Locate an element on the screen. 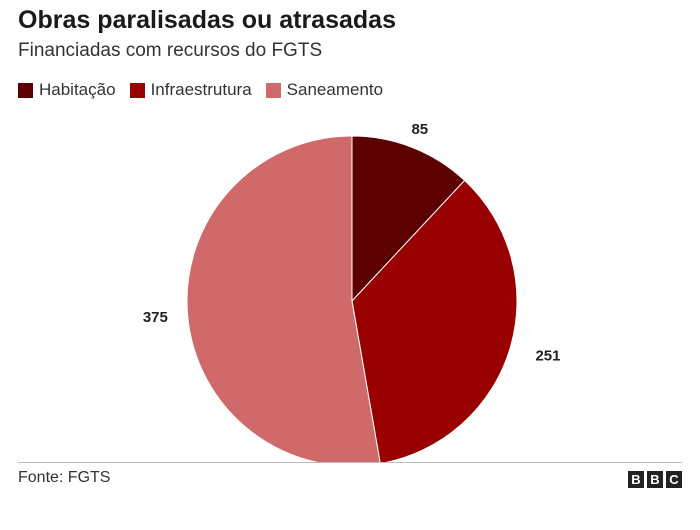 Image resolution: width=700 pixels, height=530 pixels. bbc-logo-letter: C is located at coordinates (674, 479).